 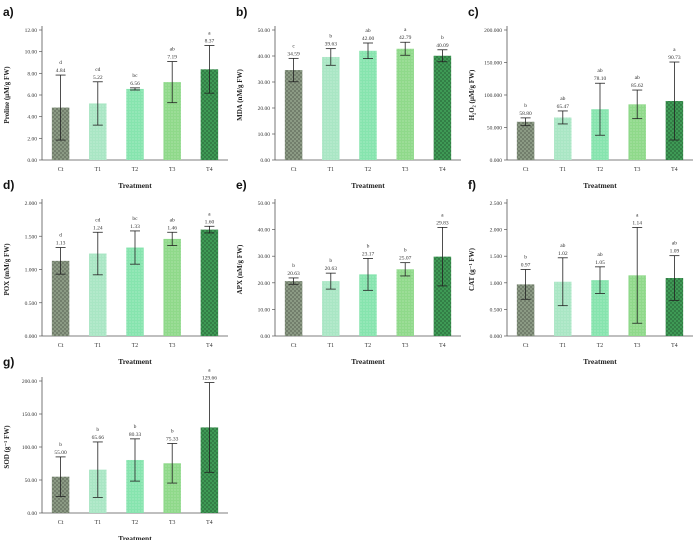 I want to click on y-axis-label: APX (nM/g FW), so click(x=240, y=269).